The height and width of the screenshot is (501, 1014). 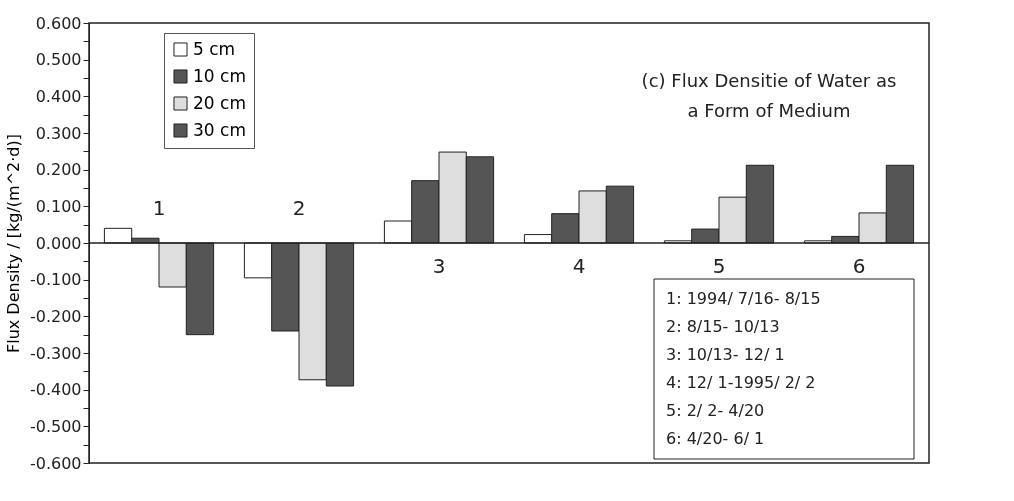 I want to click on y-tick-label: 0.100, so click(x=58, y=206).